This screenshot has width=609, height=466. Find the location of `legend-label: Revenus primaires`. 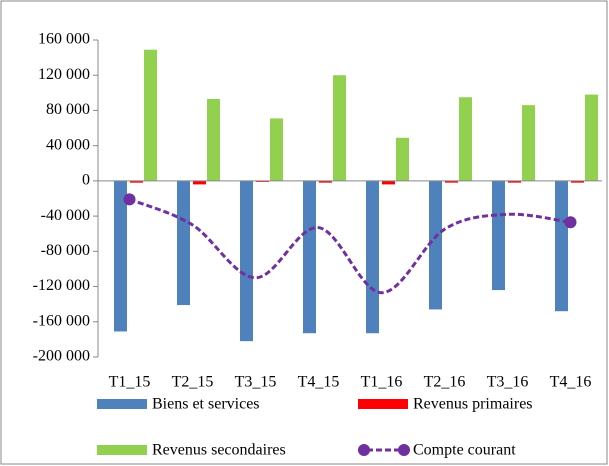

legend-label: Revenus primaires is located at coordinates (473, 404).